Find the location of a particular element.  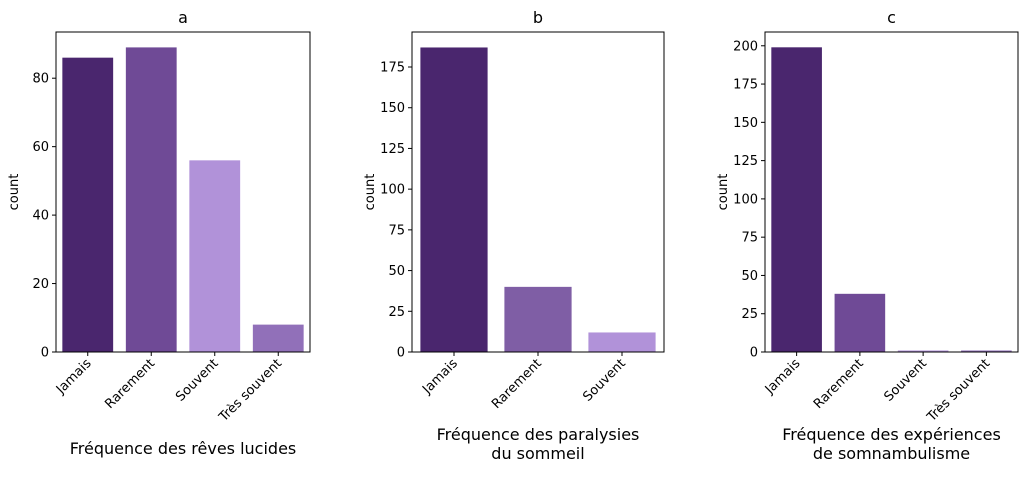

y-tick-label: 60 is located at coordinates (40, 147).